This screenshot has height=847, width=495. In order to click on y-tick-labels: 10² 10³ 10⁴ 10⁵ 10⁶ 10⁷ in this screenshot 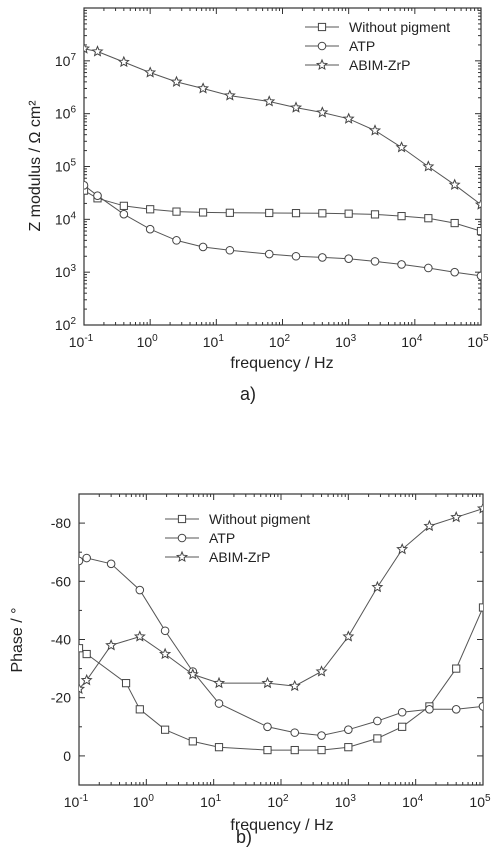, I will do `click(66, 192)`.